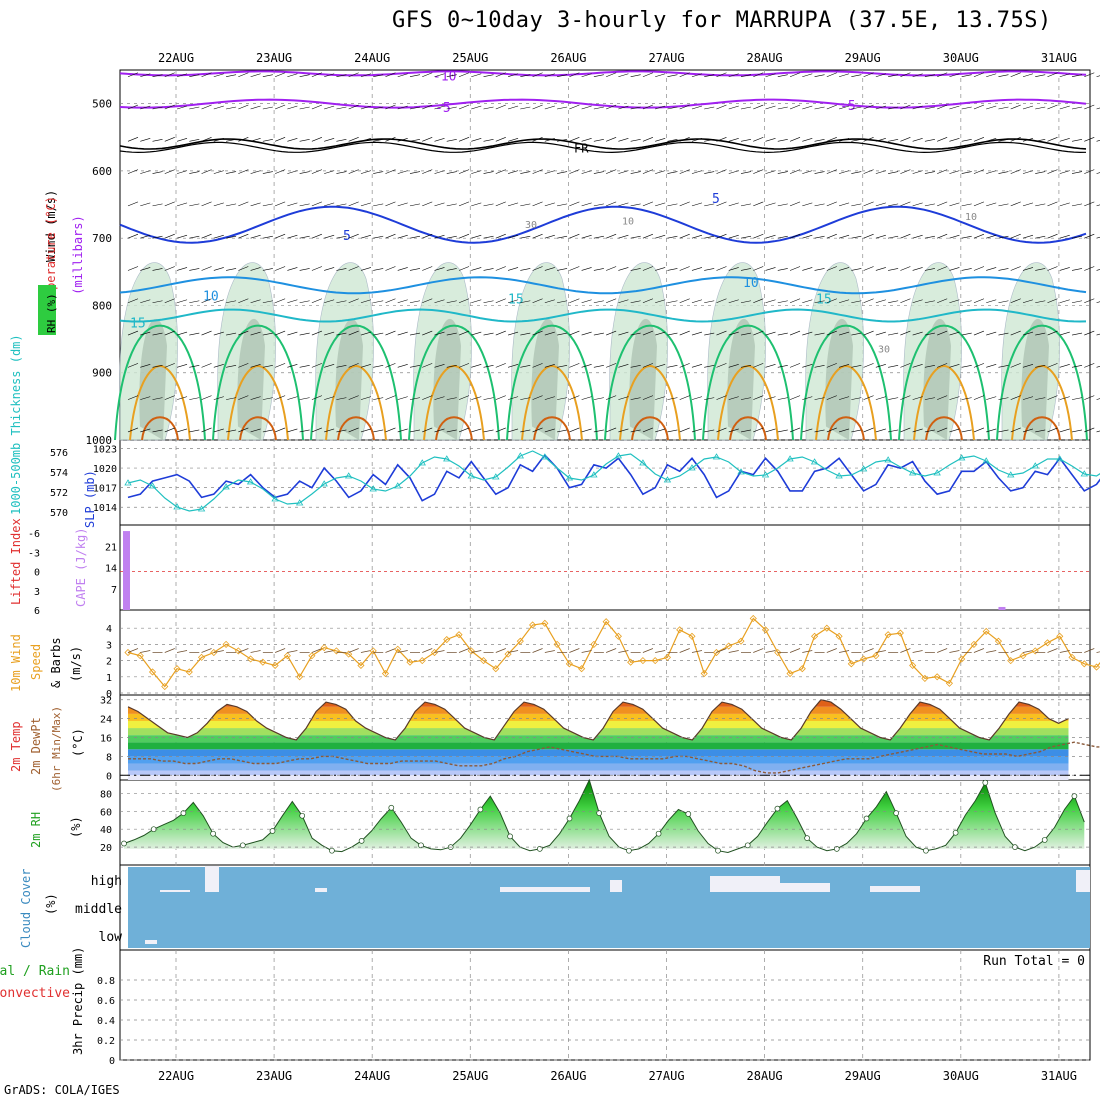 The width and height of the screenshot is (1100, 1100). I want to click on lifted-index-tick-label: 6, so click(37, 611).